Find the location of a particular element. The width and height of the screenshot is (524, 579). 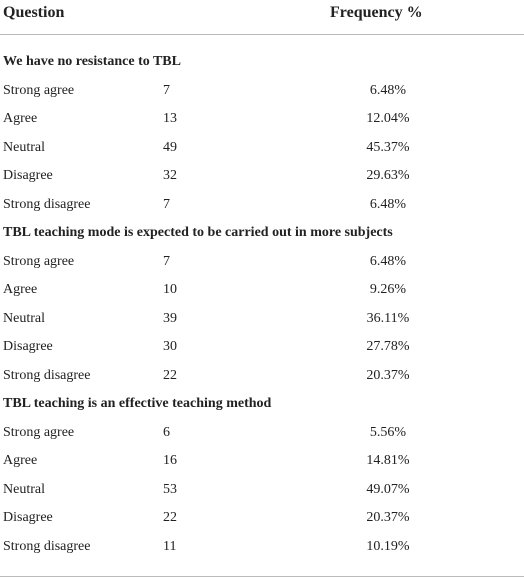

row-count: 16 is located at coordinates (170, 460).